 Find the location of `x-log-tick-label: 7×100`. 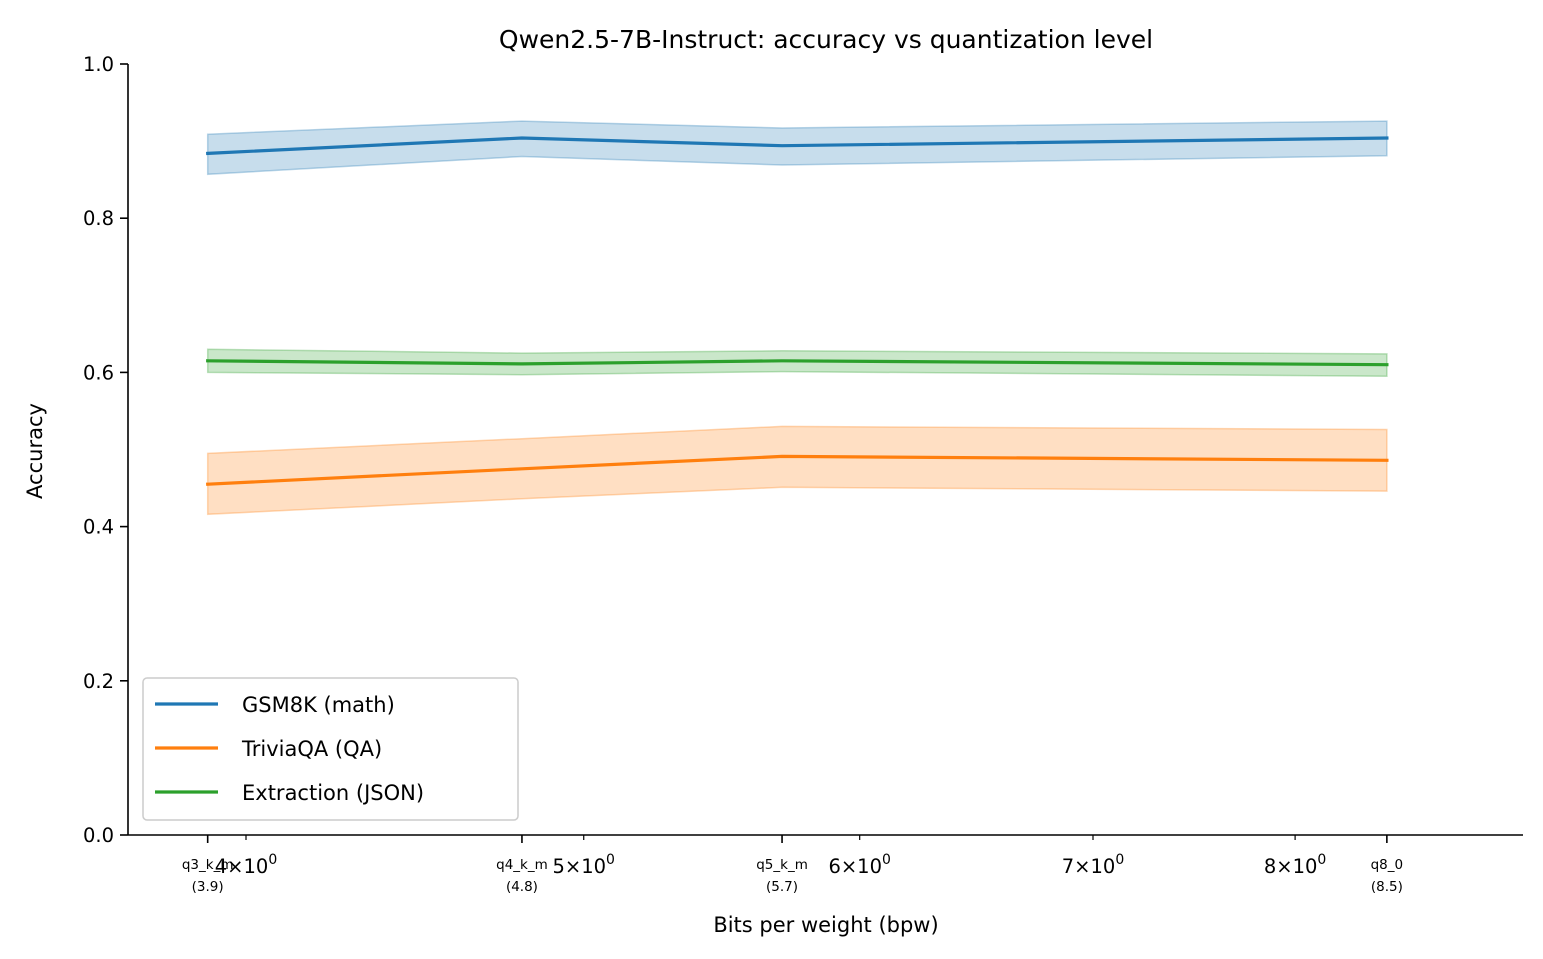

x-log-tick-label: 7×100 is located at coordinates (1093, 865).